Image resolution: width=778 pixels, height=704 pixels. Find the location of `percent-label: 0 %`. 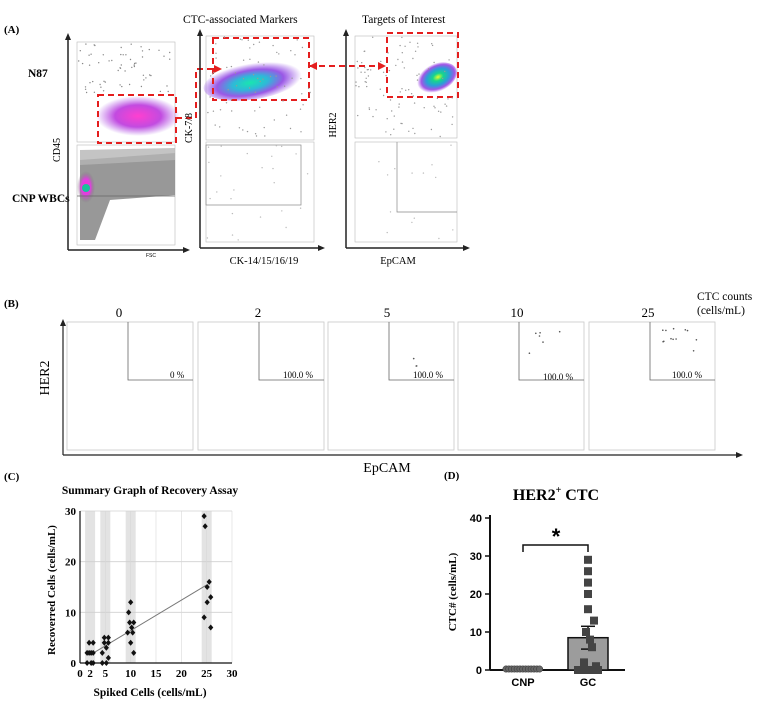

percent-label: 0 % is located at coordinates (177, 375).